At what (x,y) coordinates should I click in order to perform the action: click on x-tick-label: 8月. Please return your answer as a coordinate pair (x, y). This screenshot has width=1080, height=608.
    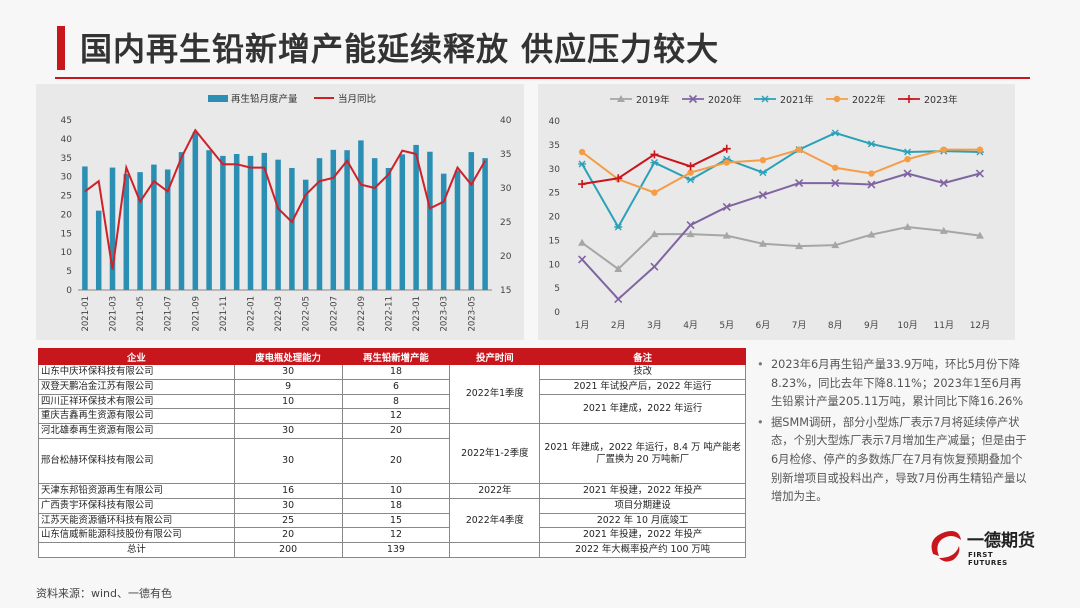
    Looking at the image, I should click on (835, 325).